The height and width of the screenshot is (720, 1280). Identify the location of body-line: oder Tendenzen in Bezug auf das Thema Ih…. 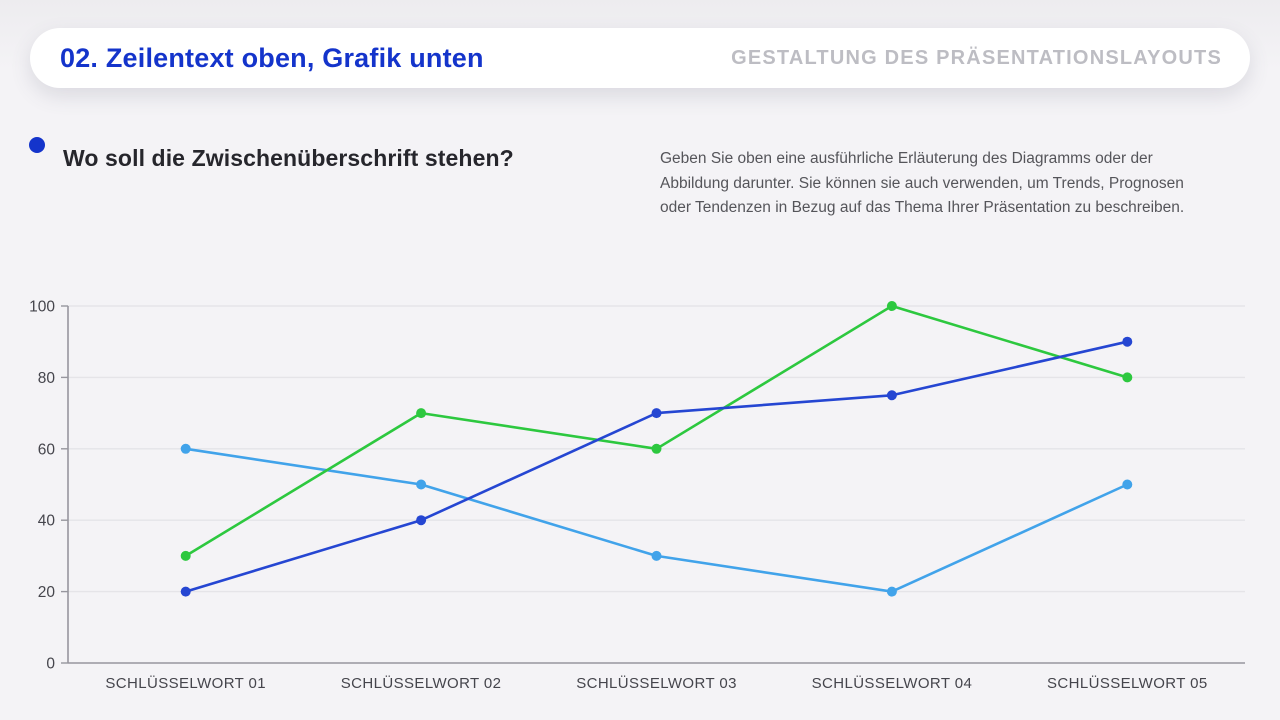
(922, 208).